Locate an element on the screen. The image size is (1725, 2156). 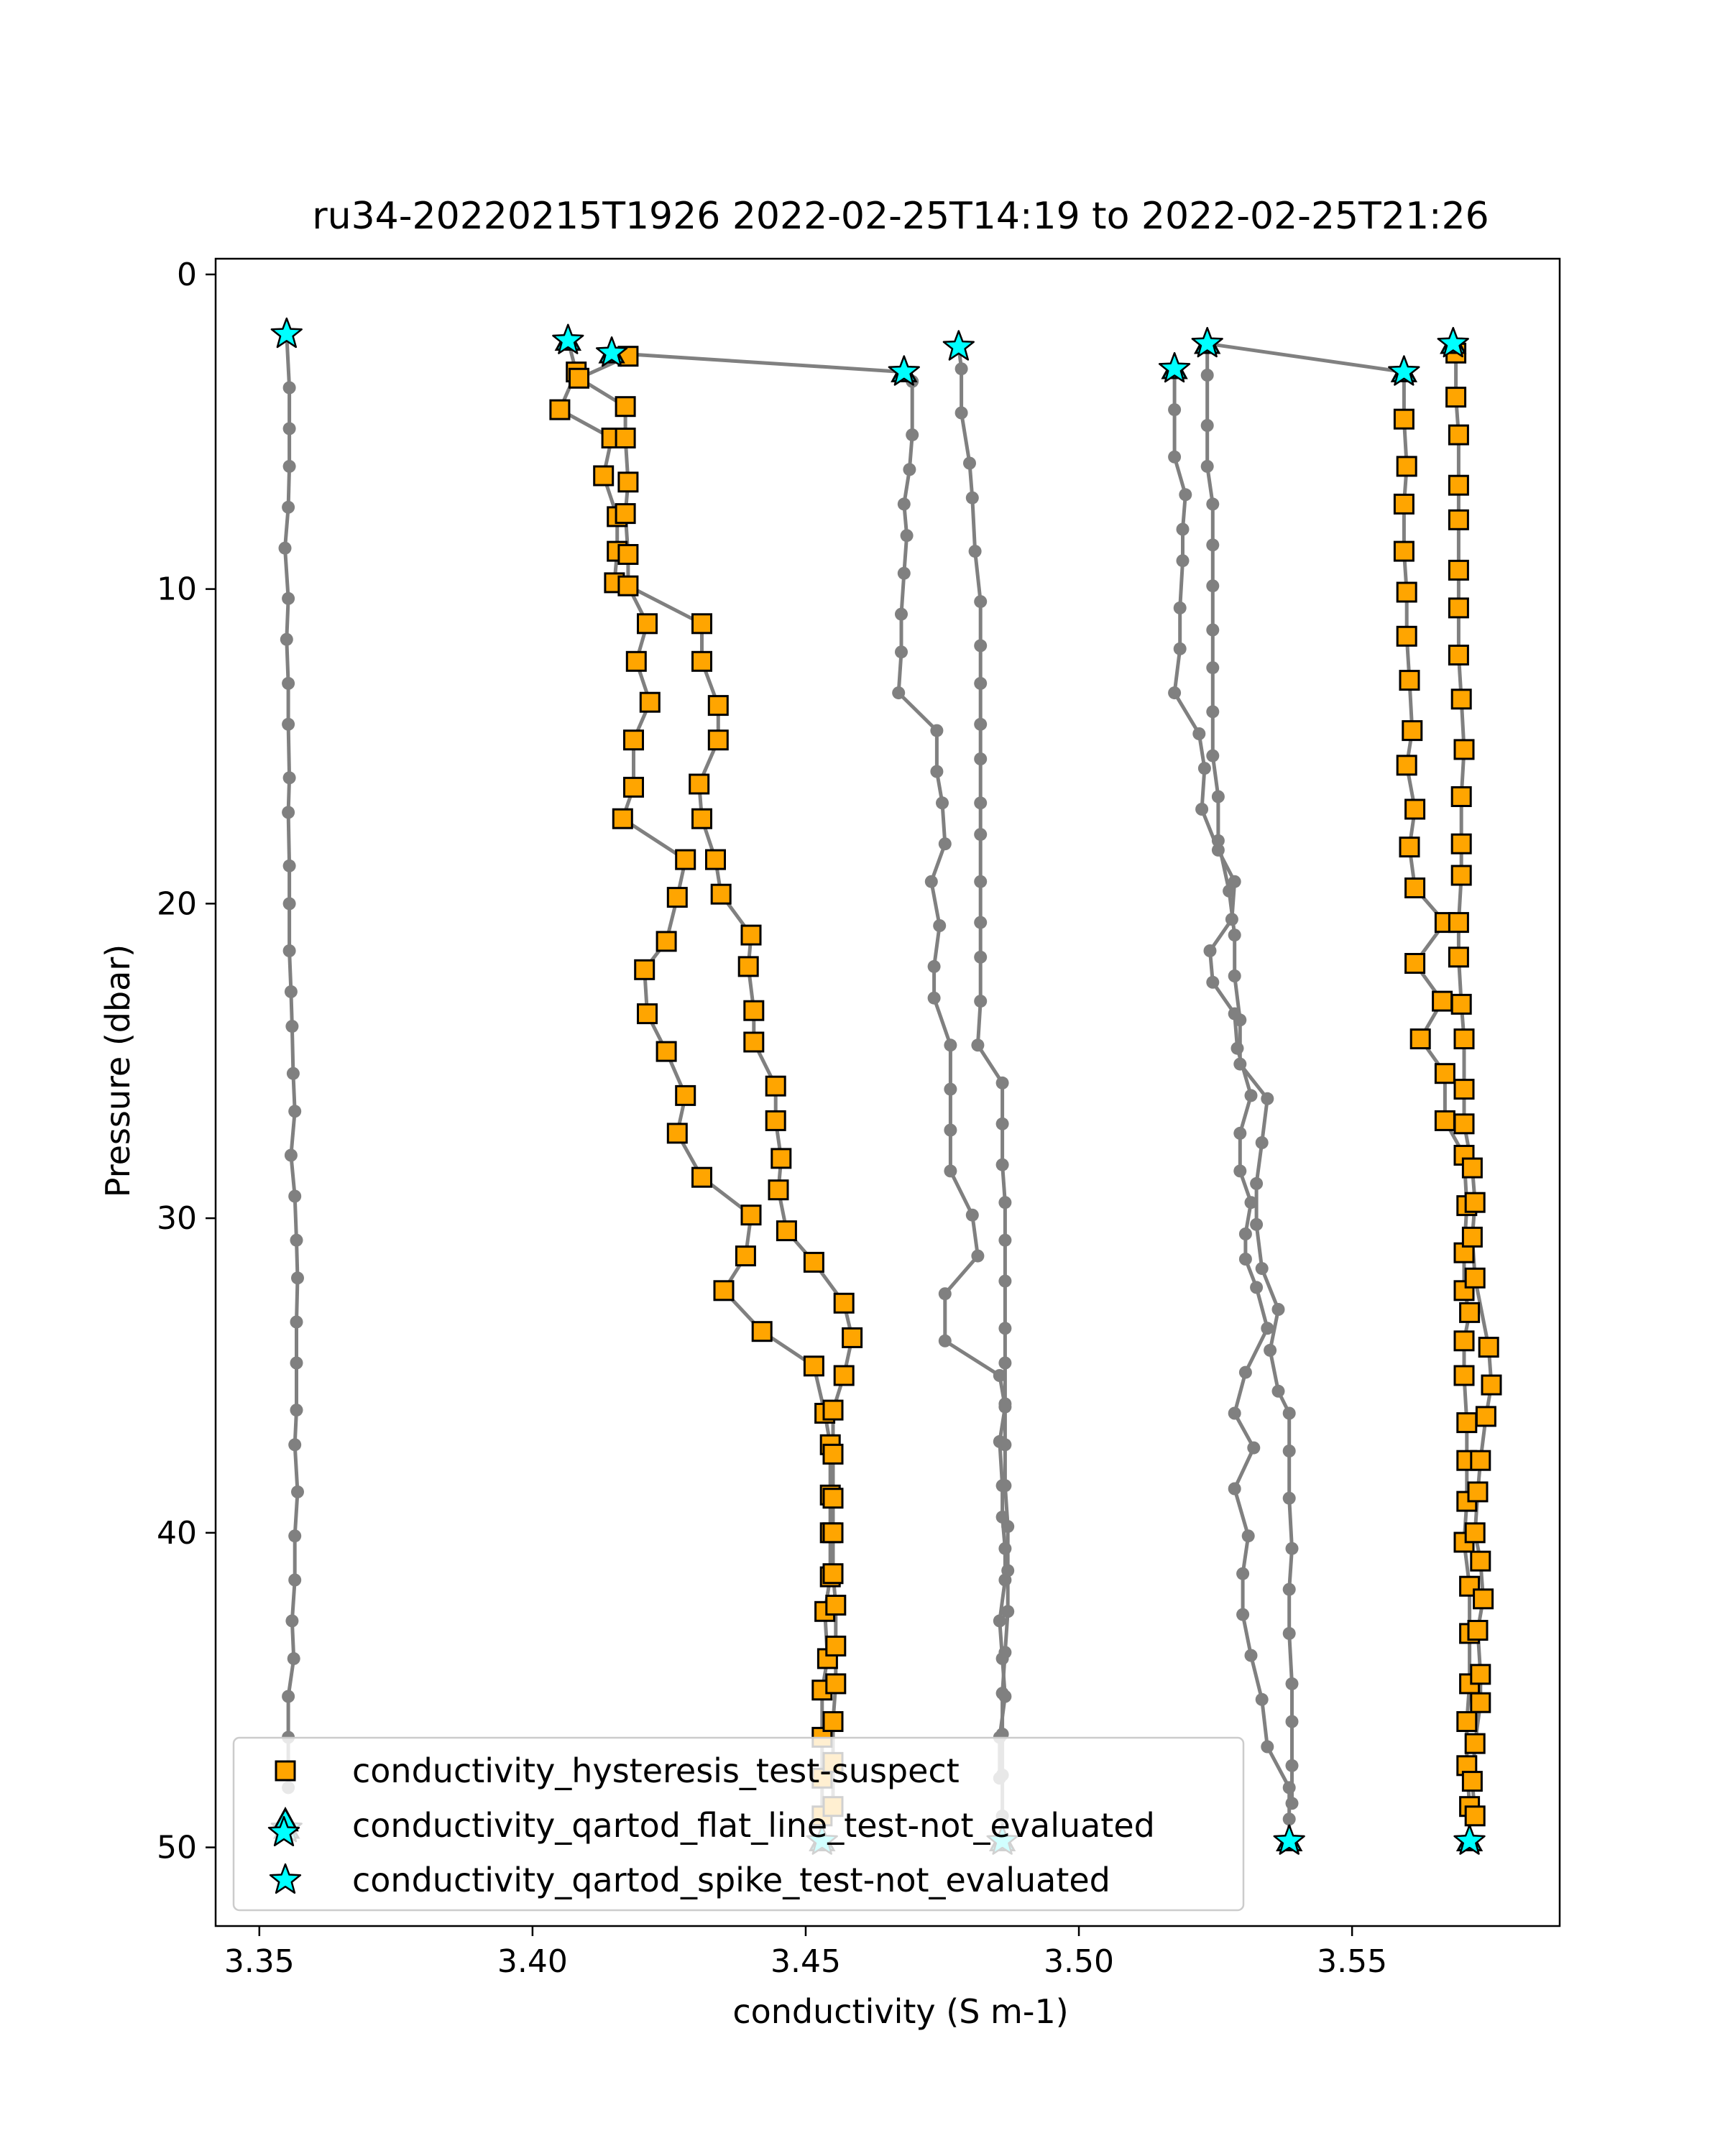
x-tick-label: 3.50 is located at coordinates (1079, 1961).